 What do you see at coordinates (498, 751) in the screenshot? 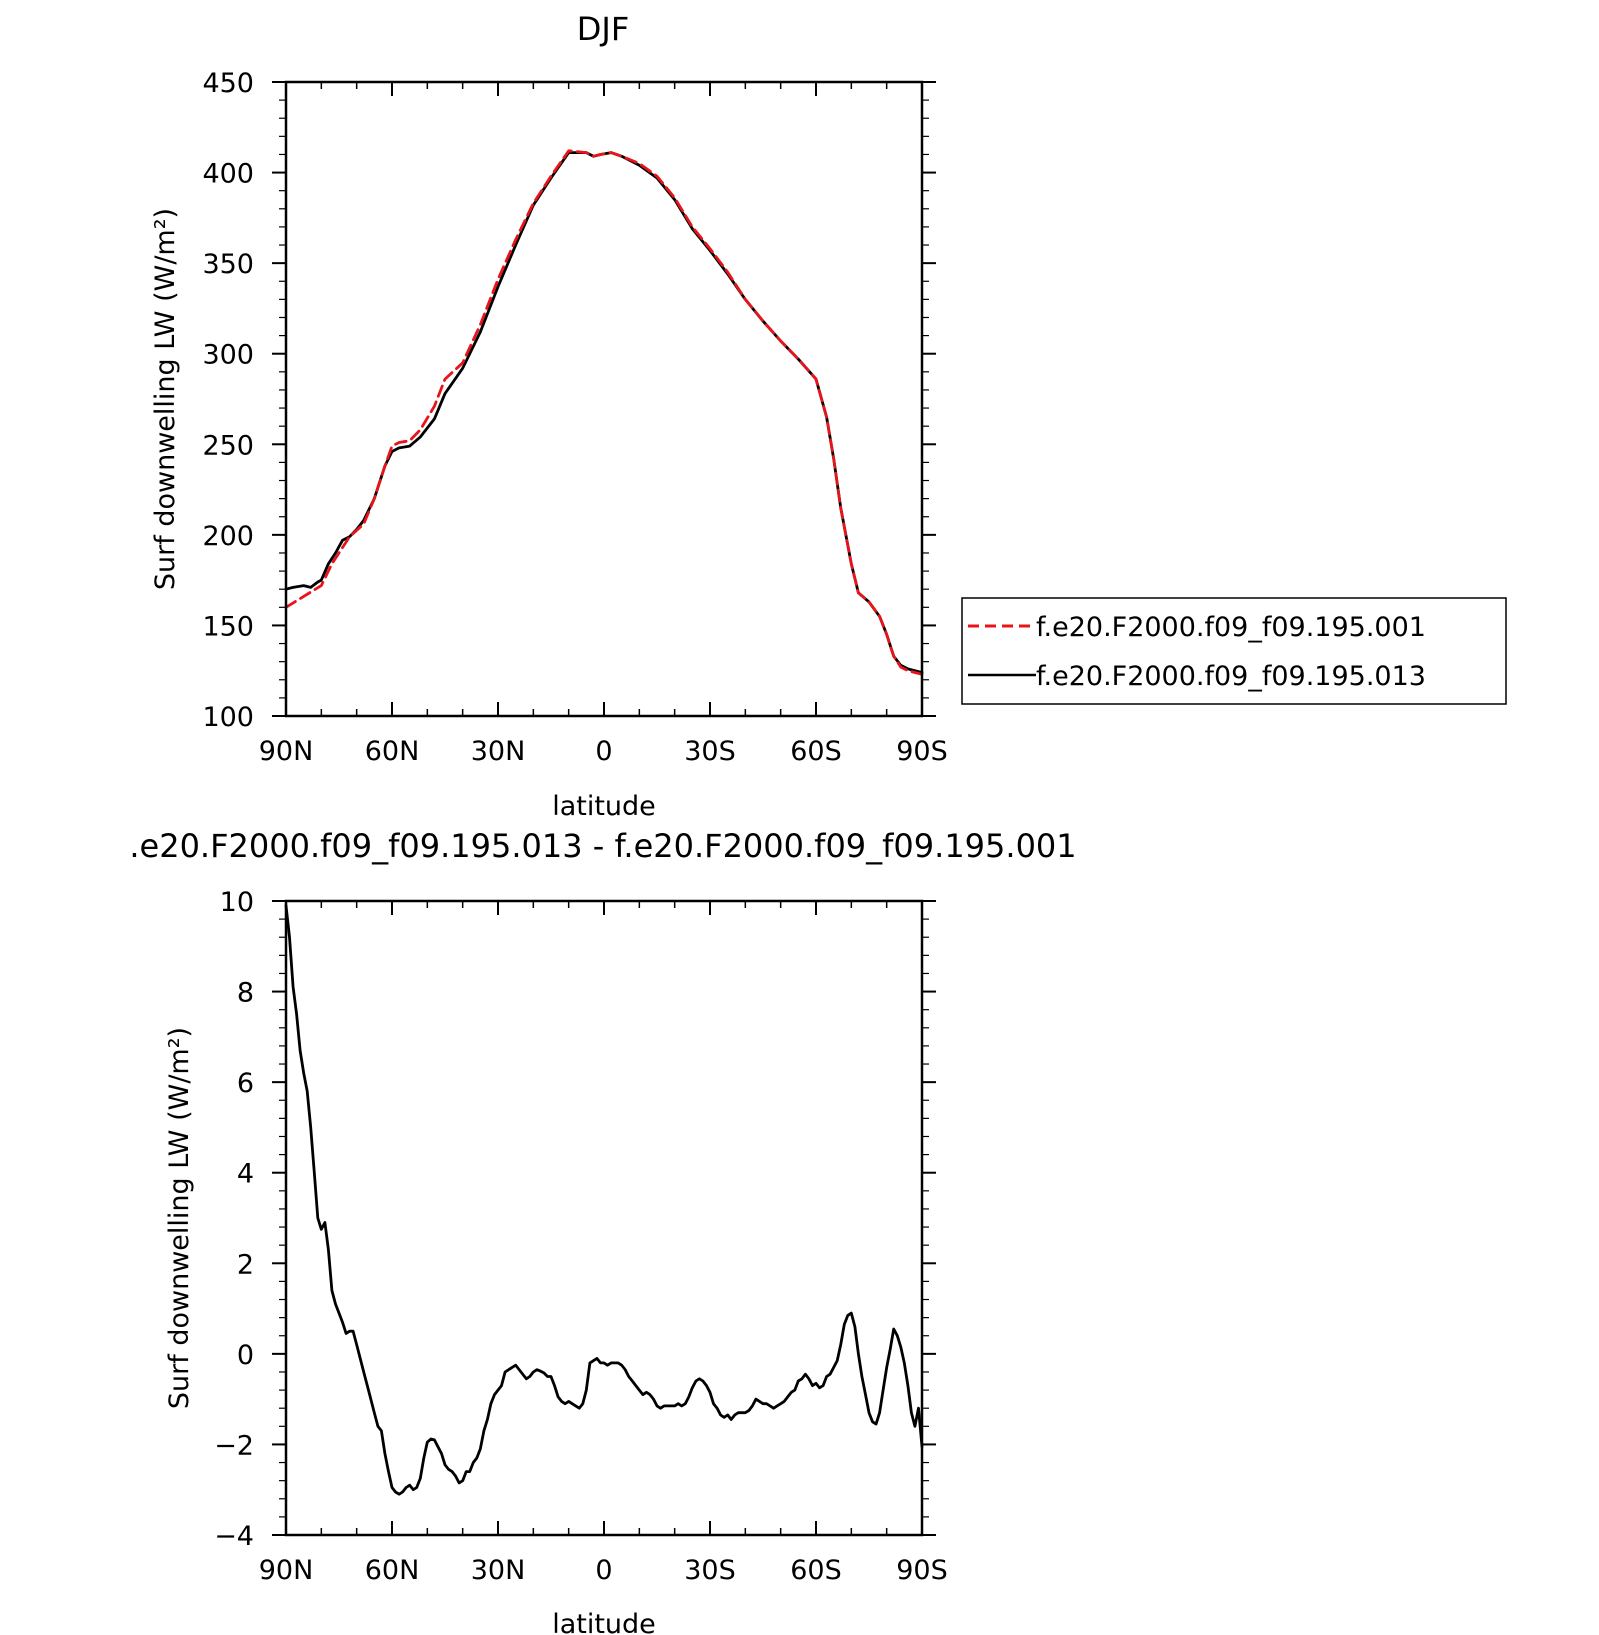
I see `top-x-tick-label: 30N` at bounding box center [498, 751].